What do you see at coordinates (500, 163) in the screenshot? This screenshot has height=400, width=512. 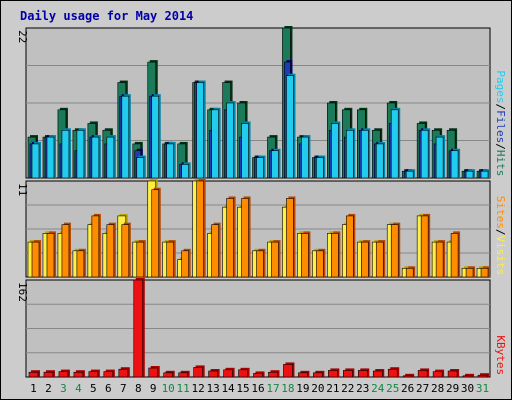 I see `legend-hits: Hits` at bounding box center [500, 163].